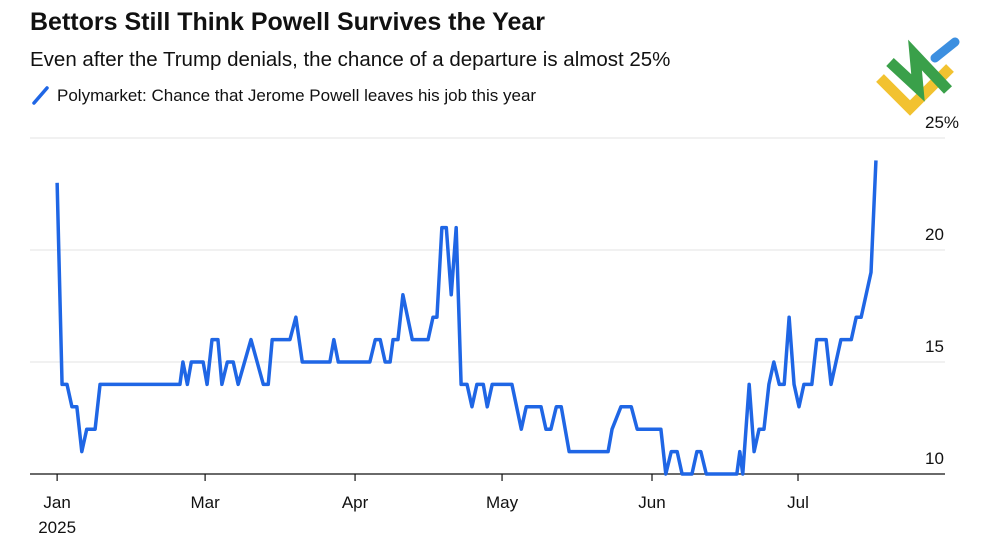  What do you see at coordinates (934, 346) in the screenshot?
I see `y-tick-label: 15` at bounding box center [934, 346].